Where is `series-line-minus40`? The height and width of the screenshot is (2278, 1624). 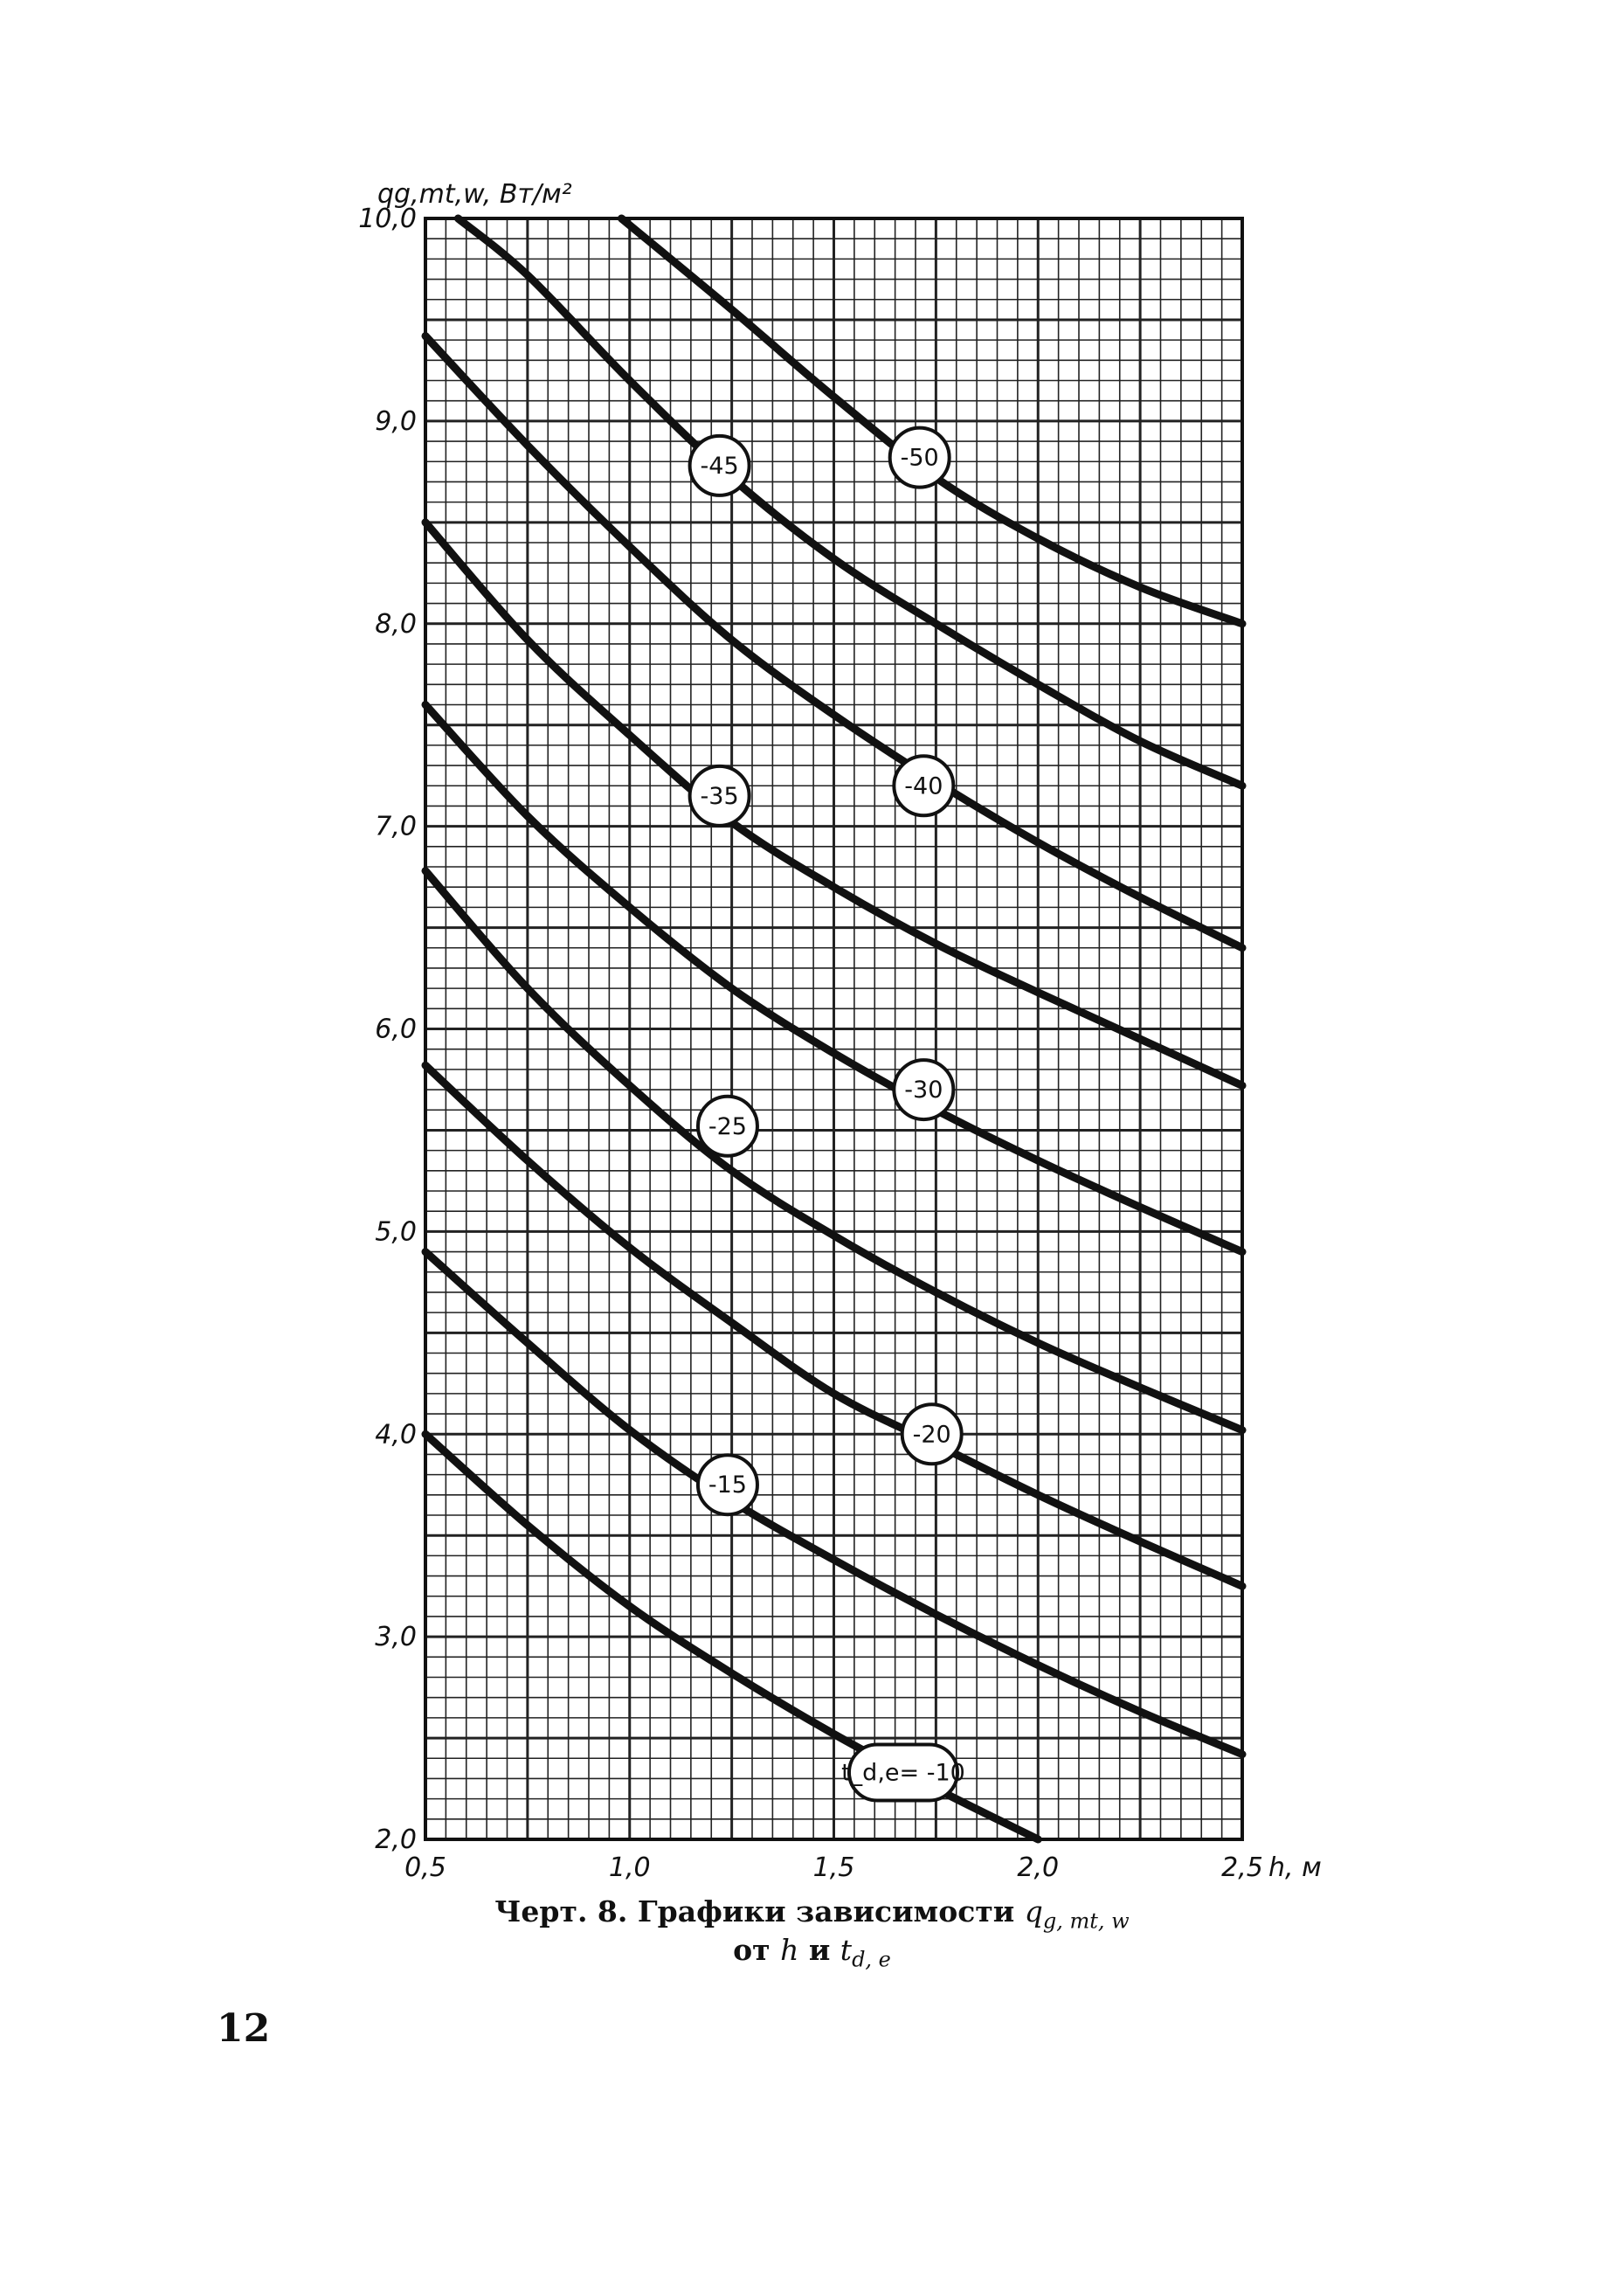 series-line-minus40 is located at coordinates (834, 642).